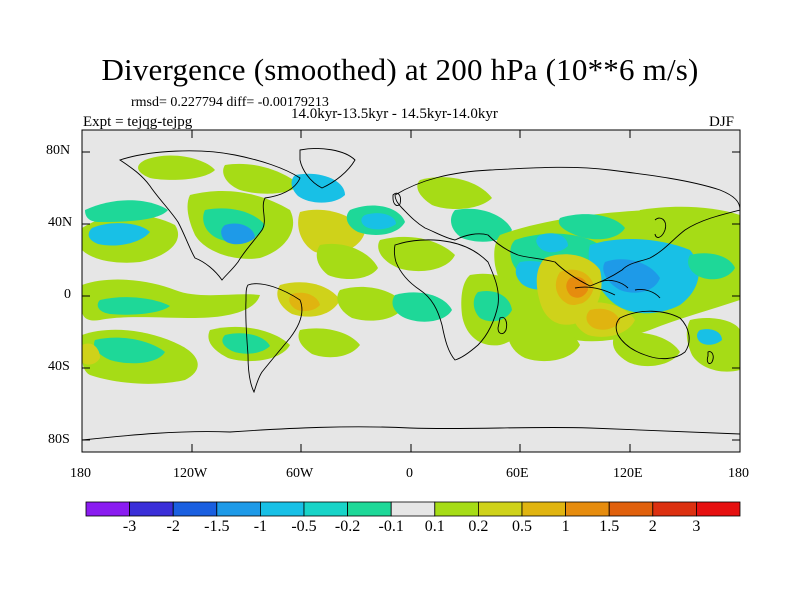 Image resolution: width=800 pixels, height=600 pixels. What do you see at coordinates (409, 473) in the screenshot?
I see `lon-label-0: 0` at bounding box center [409, 473].